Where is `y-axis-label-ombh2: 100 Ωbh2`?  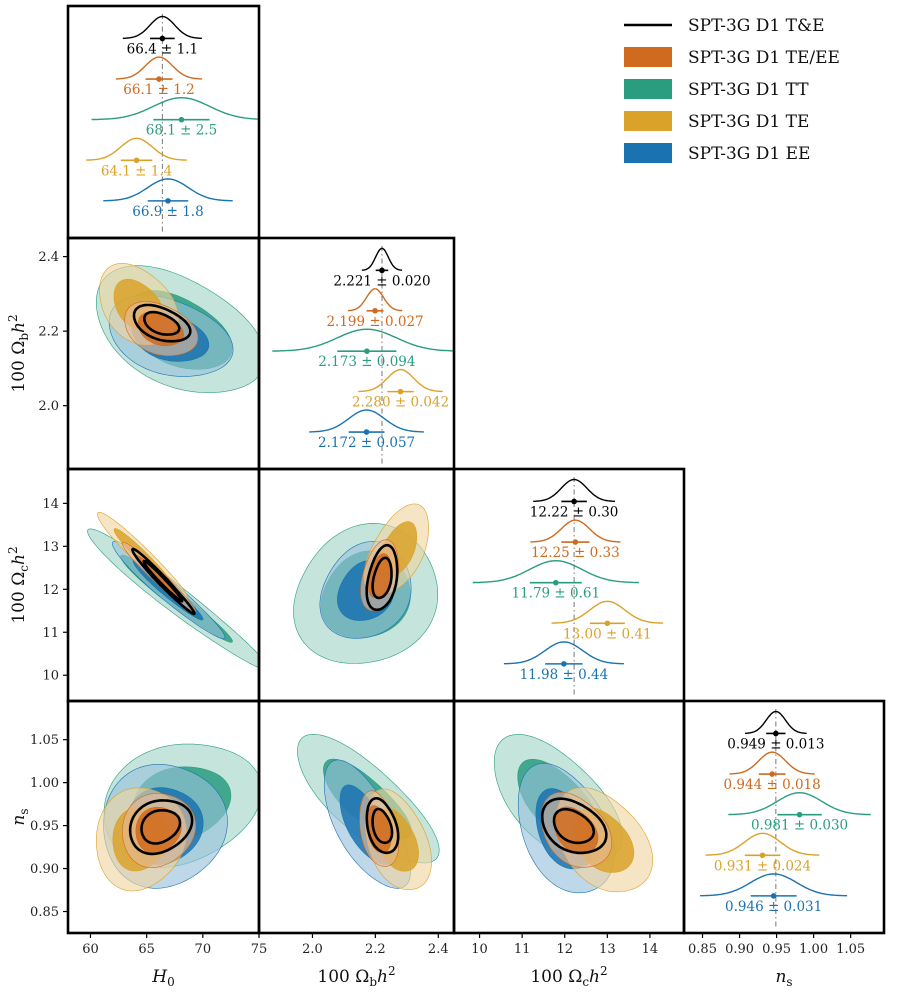
y-axis-label-ombh2: 100 Ωbh2 is located at coordinates (18, 353).